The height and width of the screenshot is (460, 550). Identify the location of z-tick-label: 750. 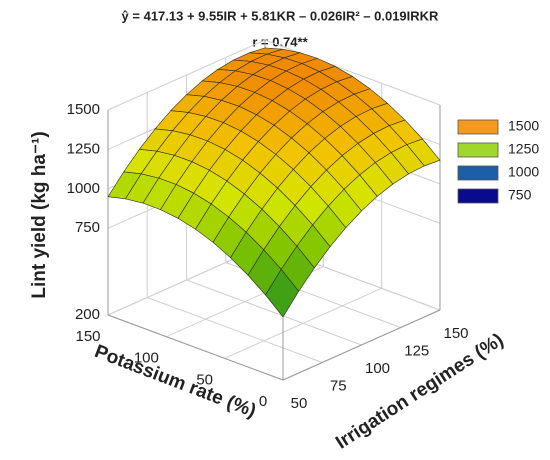
(87, 227).